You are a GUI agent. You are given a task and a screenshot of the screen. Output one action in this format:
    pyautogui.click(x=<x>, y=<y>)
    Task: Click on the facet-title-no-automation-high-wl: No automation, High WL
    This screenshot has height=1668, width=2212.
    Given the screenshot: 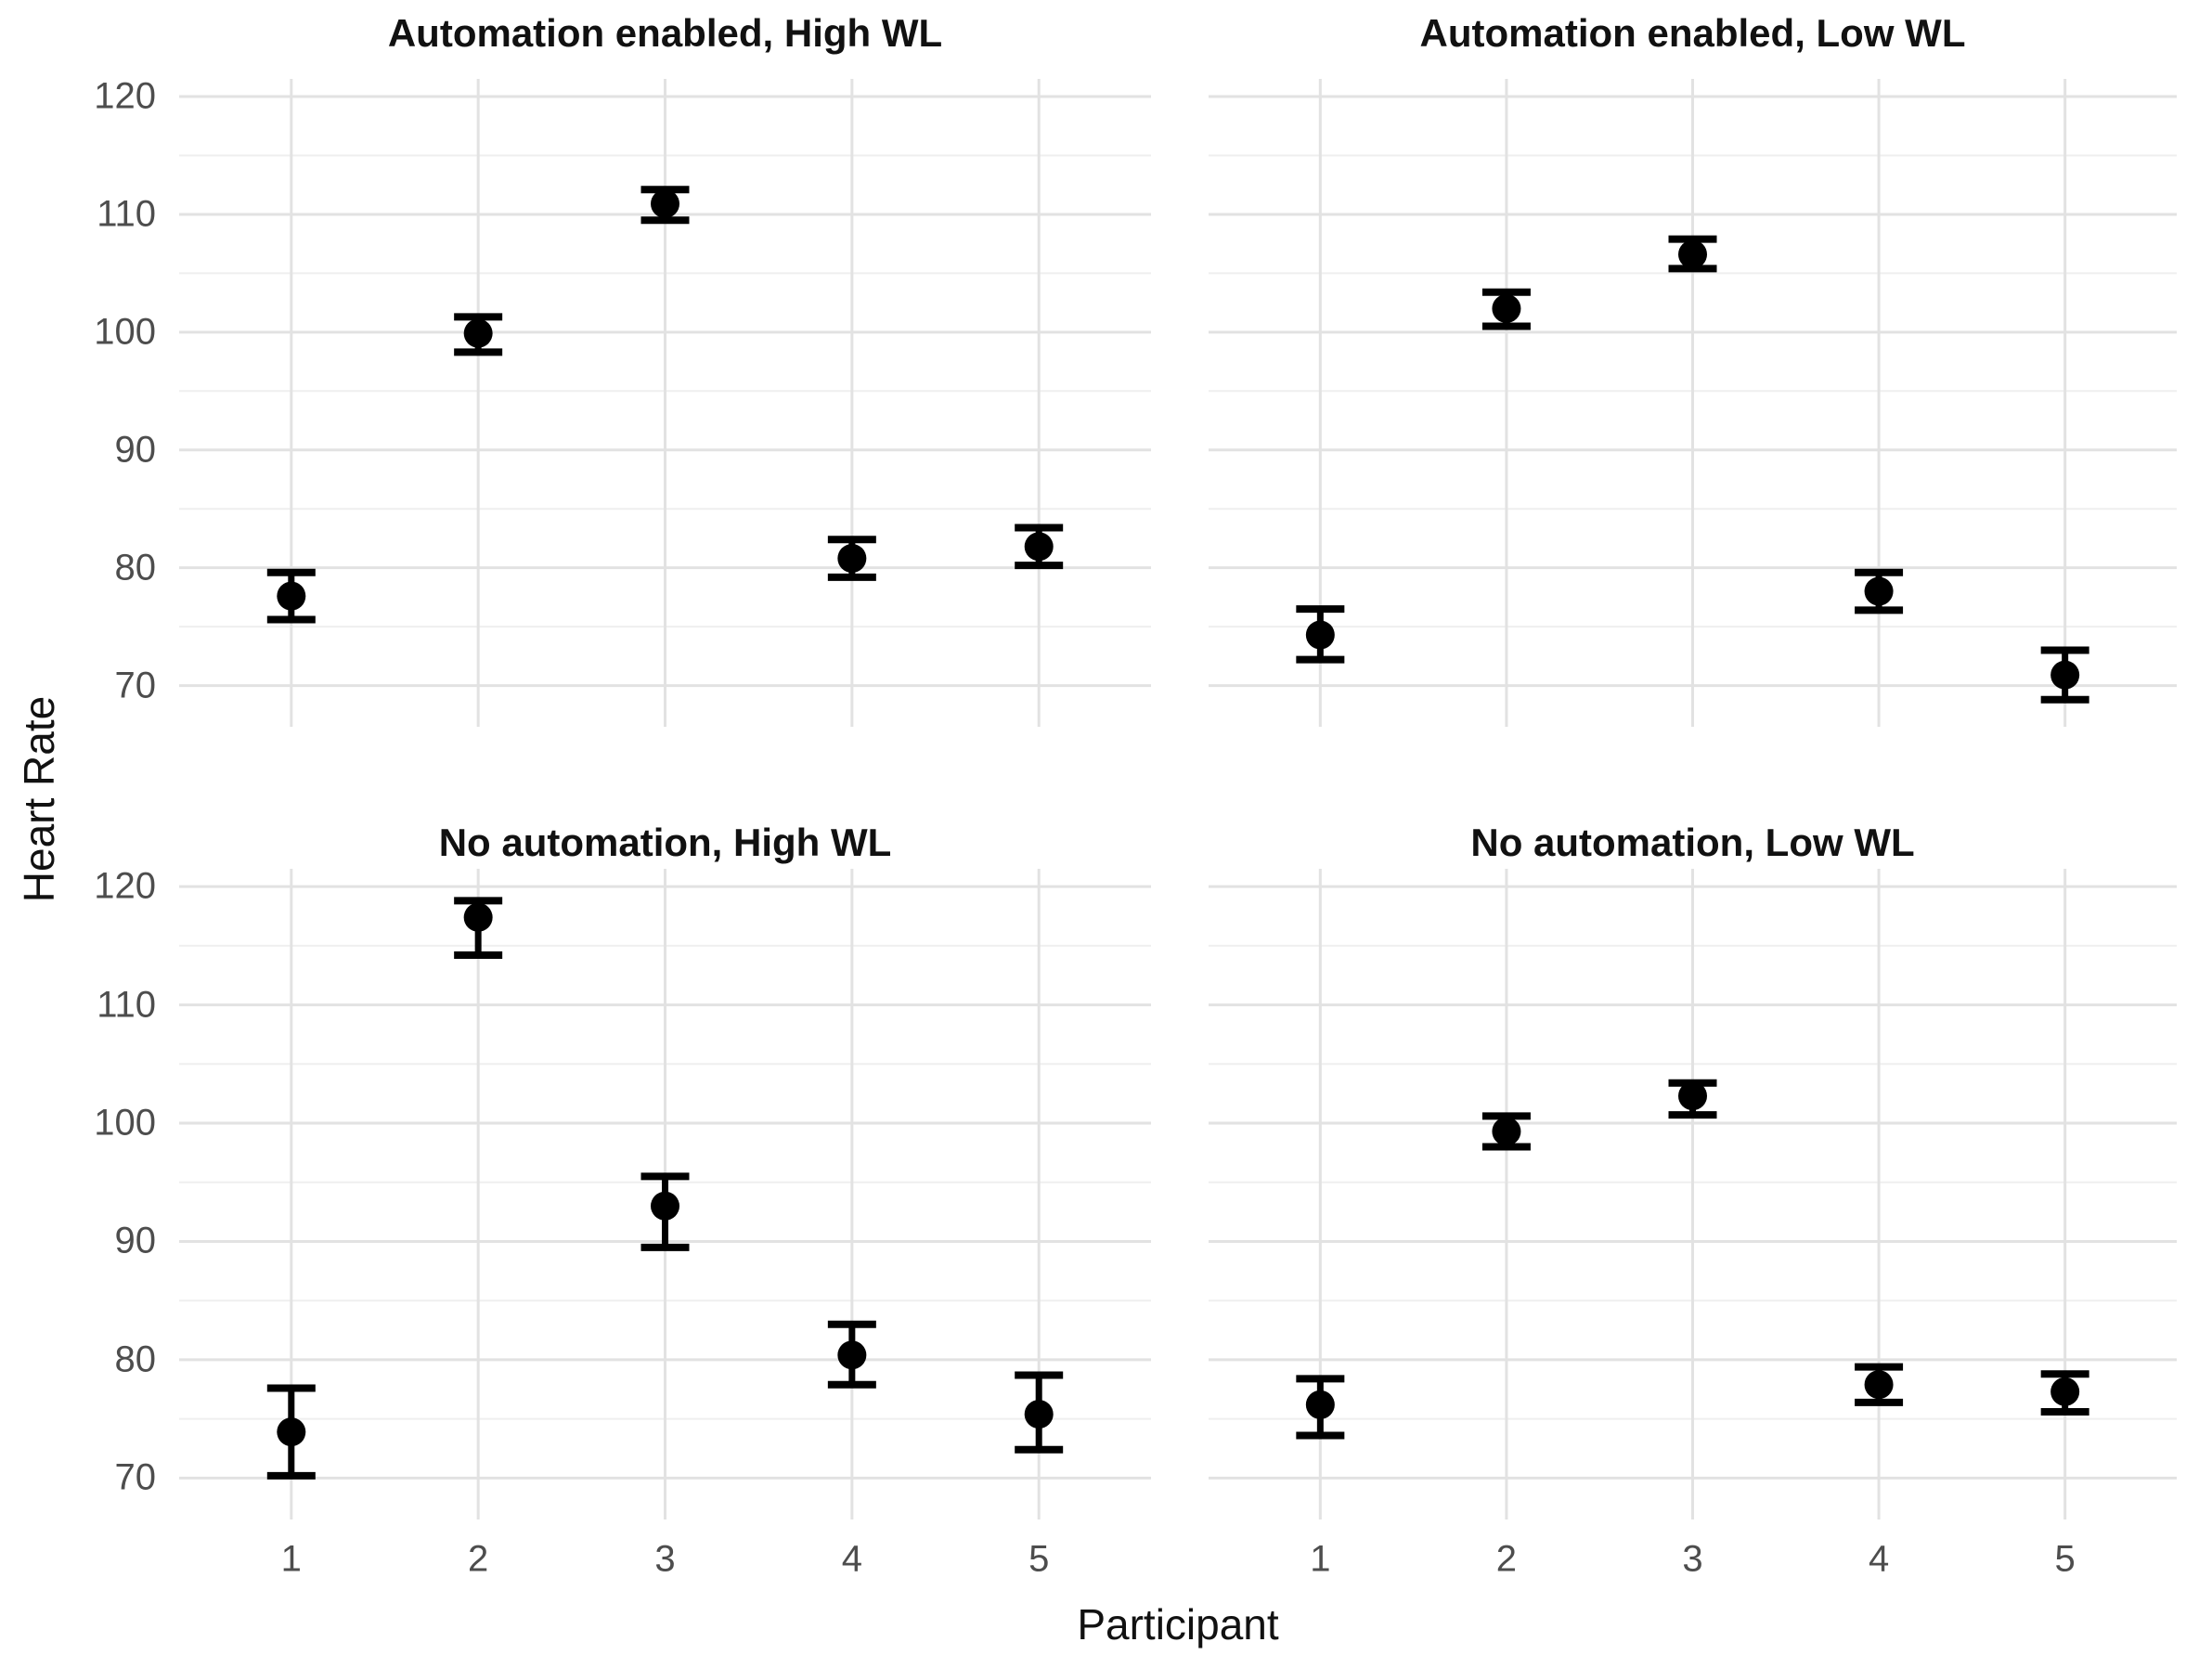 What is the action you would take?
    pyautogui.click(x=665, y=842)
    